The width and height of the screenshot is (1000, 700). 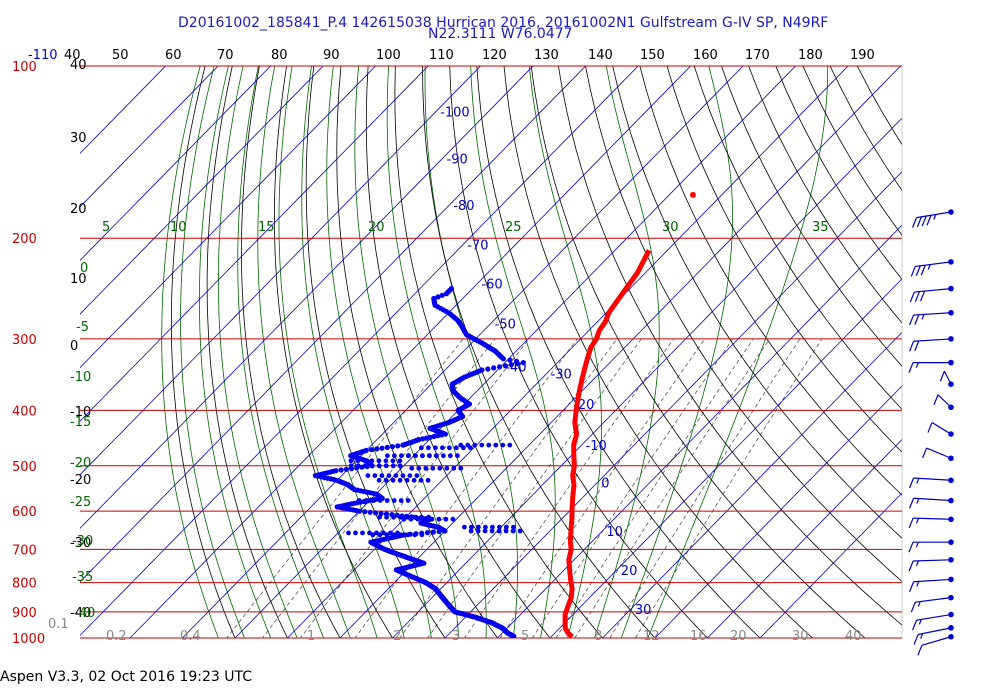 What do you see at coordinates (692, 194) in the screenshot?
I see `temperature-point` at bounding box center [692, 194].